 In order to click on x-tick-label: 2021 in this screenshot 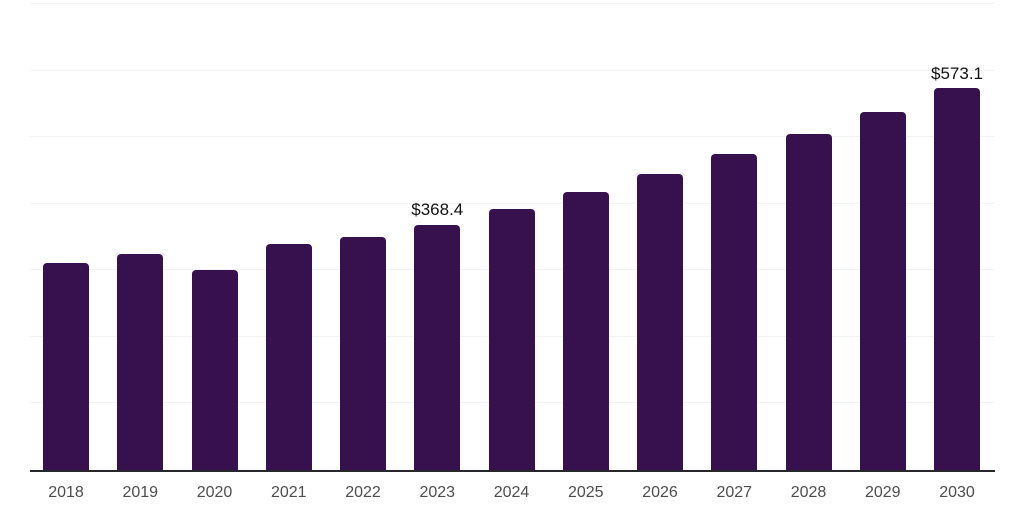, I will do `click(288, 492)`.